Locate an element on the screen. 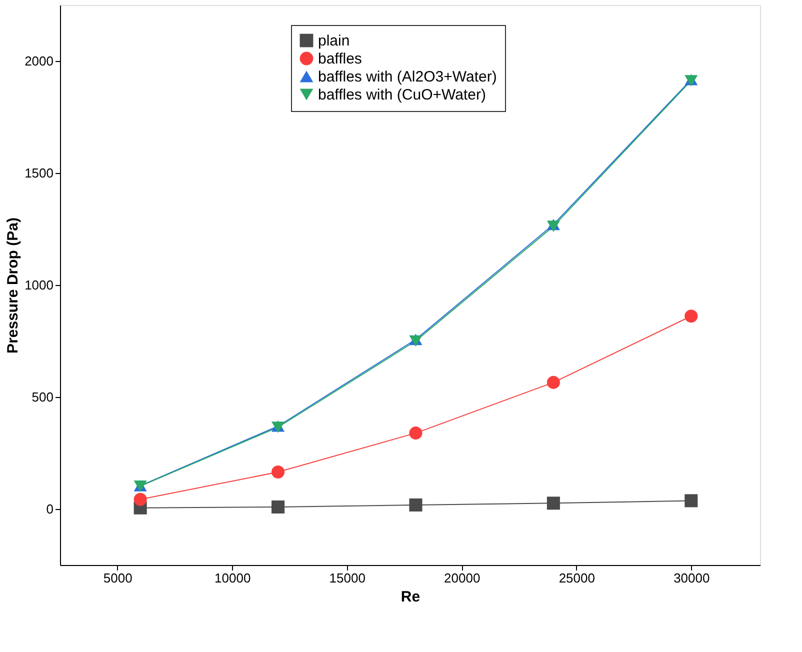 Image resolution: width=802 pixels, height=652 pixels. y-tick-label: 2000 is located at coordinates (39, 61).